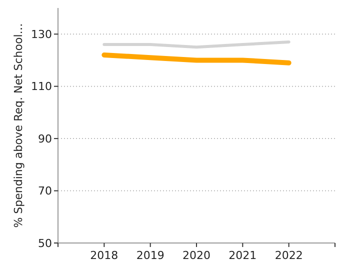  I want to click on x-tick-label: 2019, so click(150, 255).